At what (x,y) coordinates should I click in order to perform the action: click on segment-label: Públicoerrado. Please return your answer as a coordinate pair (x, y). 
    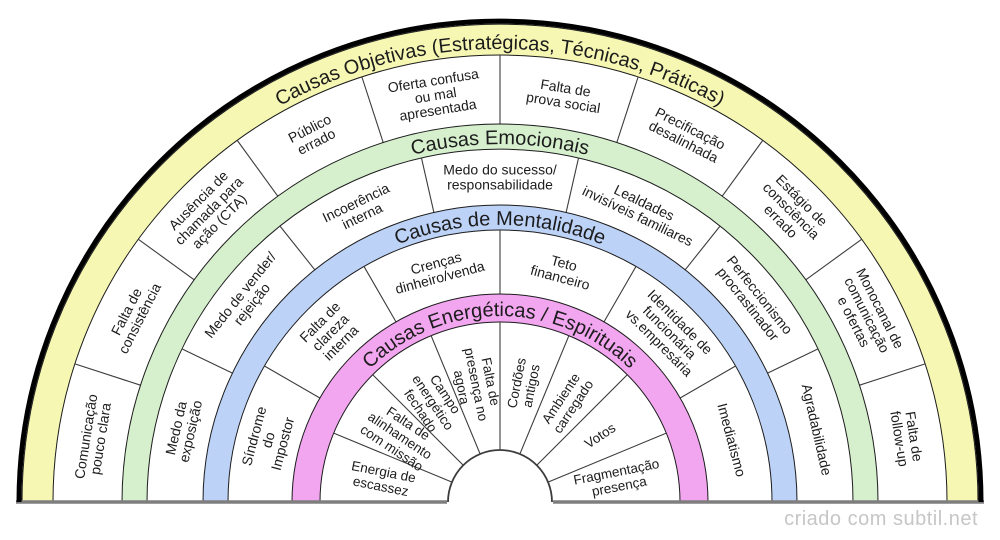
    Looking at the image, I should click on (313, 135).